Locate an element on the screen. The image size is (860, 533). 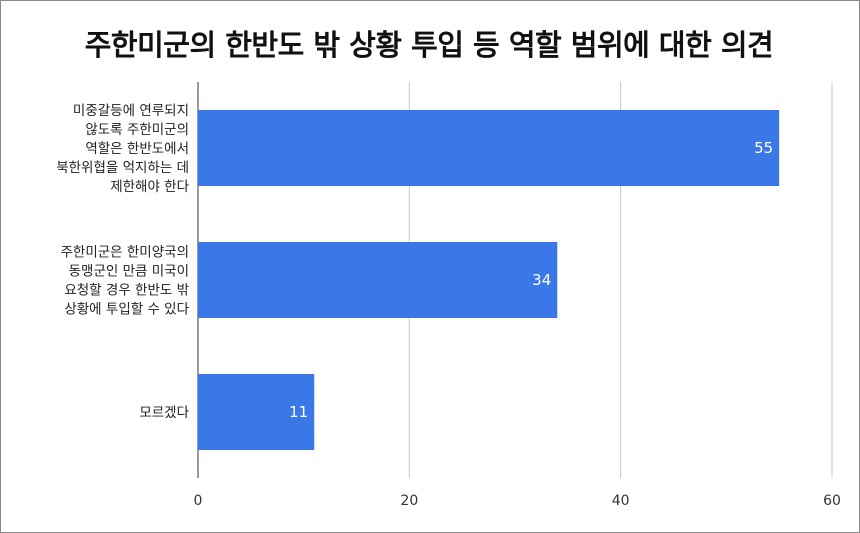
chart-title: 주한미군의 한반도 밖 상황 투입 등 역할 범위에 대한 의견 is located at coordinates (429, 45).